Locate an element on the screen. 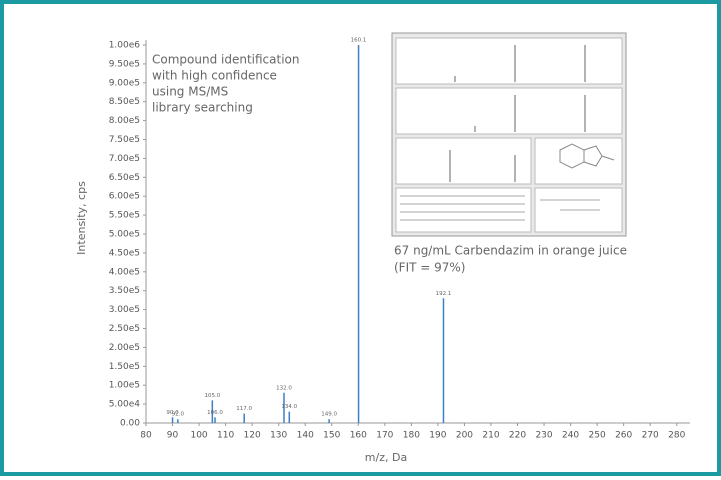 This screenshot has height=480, width=721. peak-label: 106.0 is located at coordinates (215, 413).